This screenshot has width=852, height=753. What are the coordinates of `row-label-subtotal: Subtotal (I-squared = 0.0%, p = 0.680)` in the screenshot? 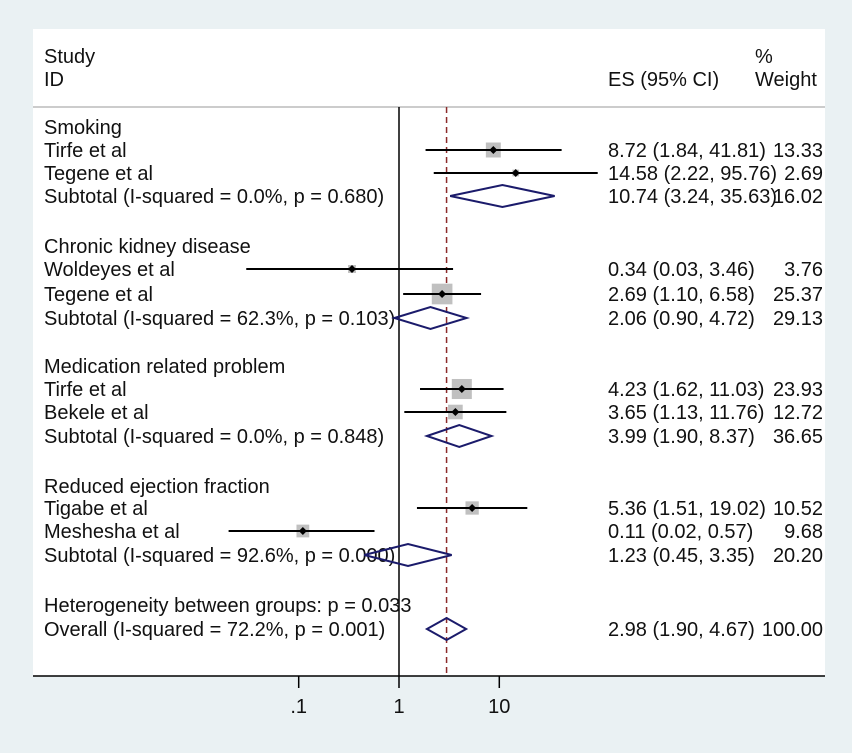 It's located at (214, 197).